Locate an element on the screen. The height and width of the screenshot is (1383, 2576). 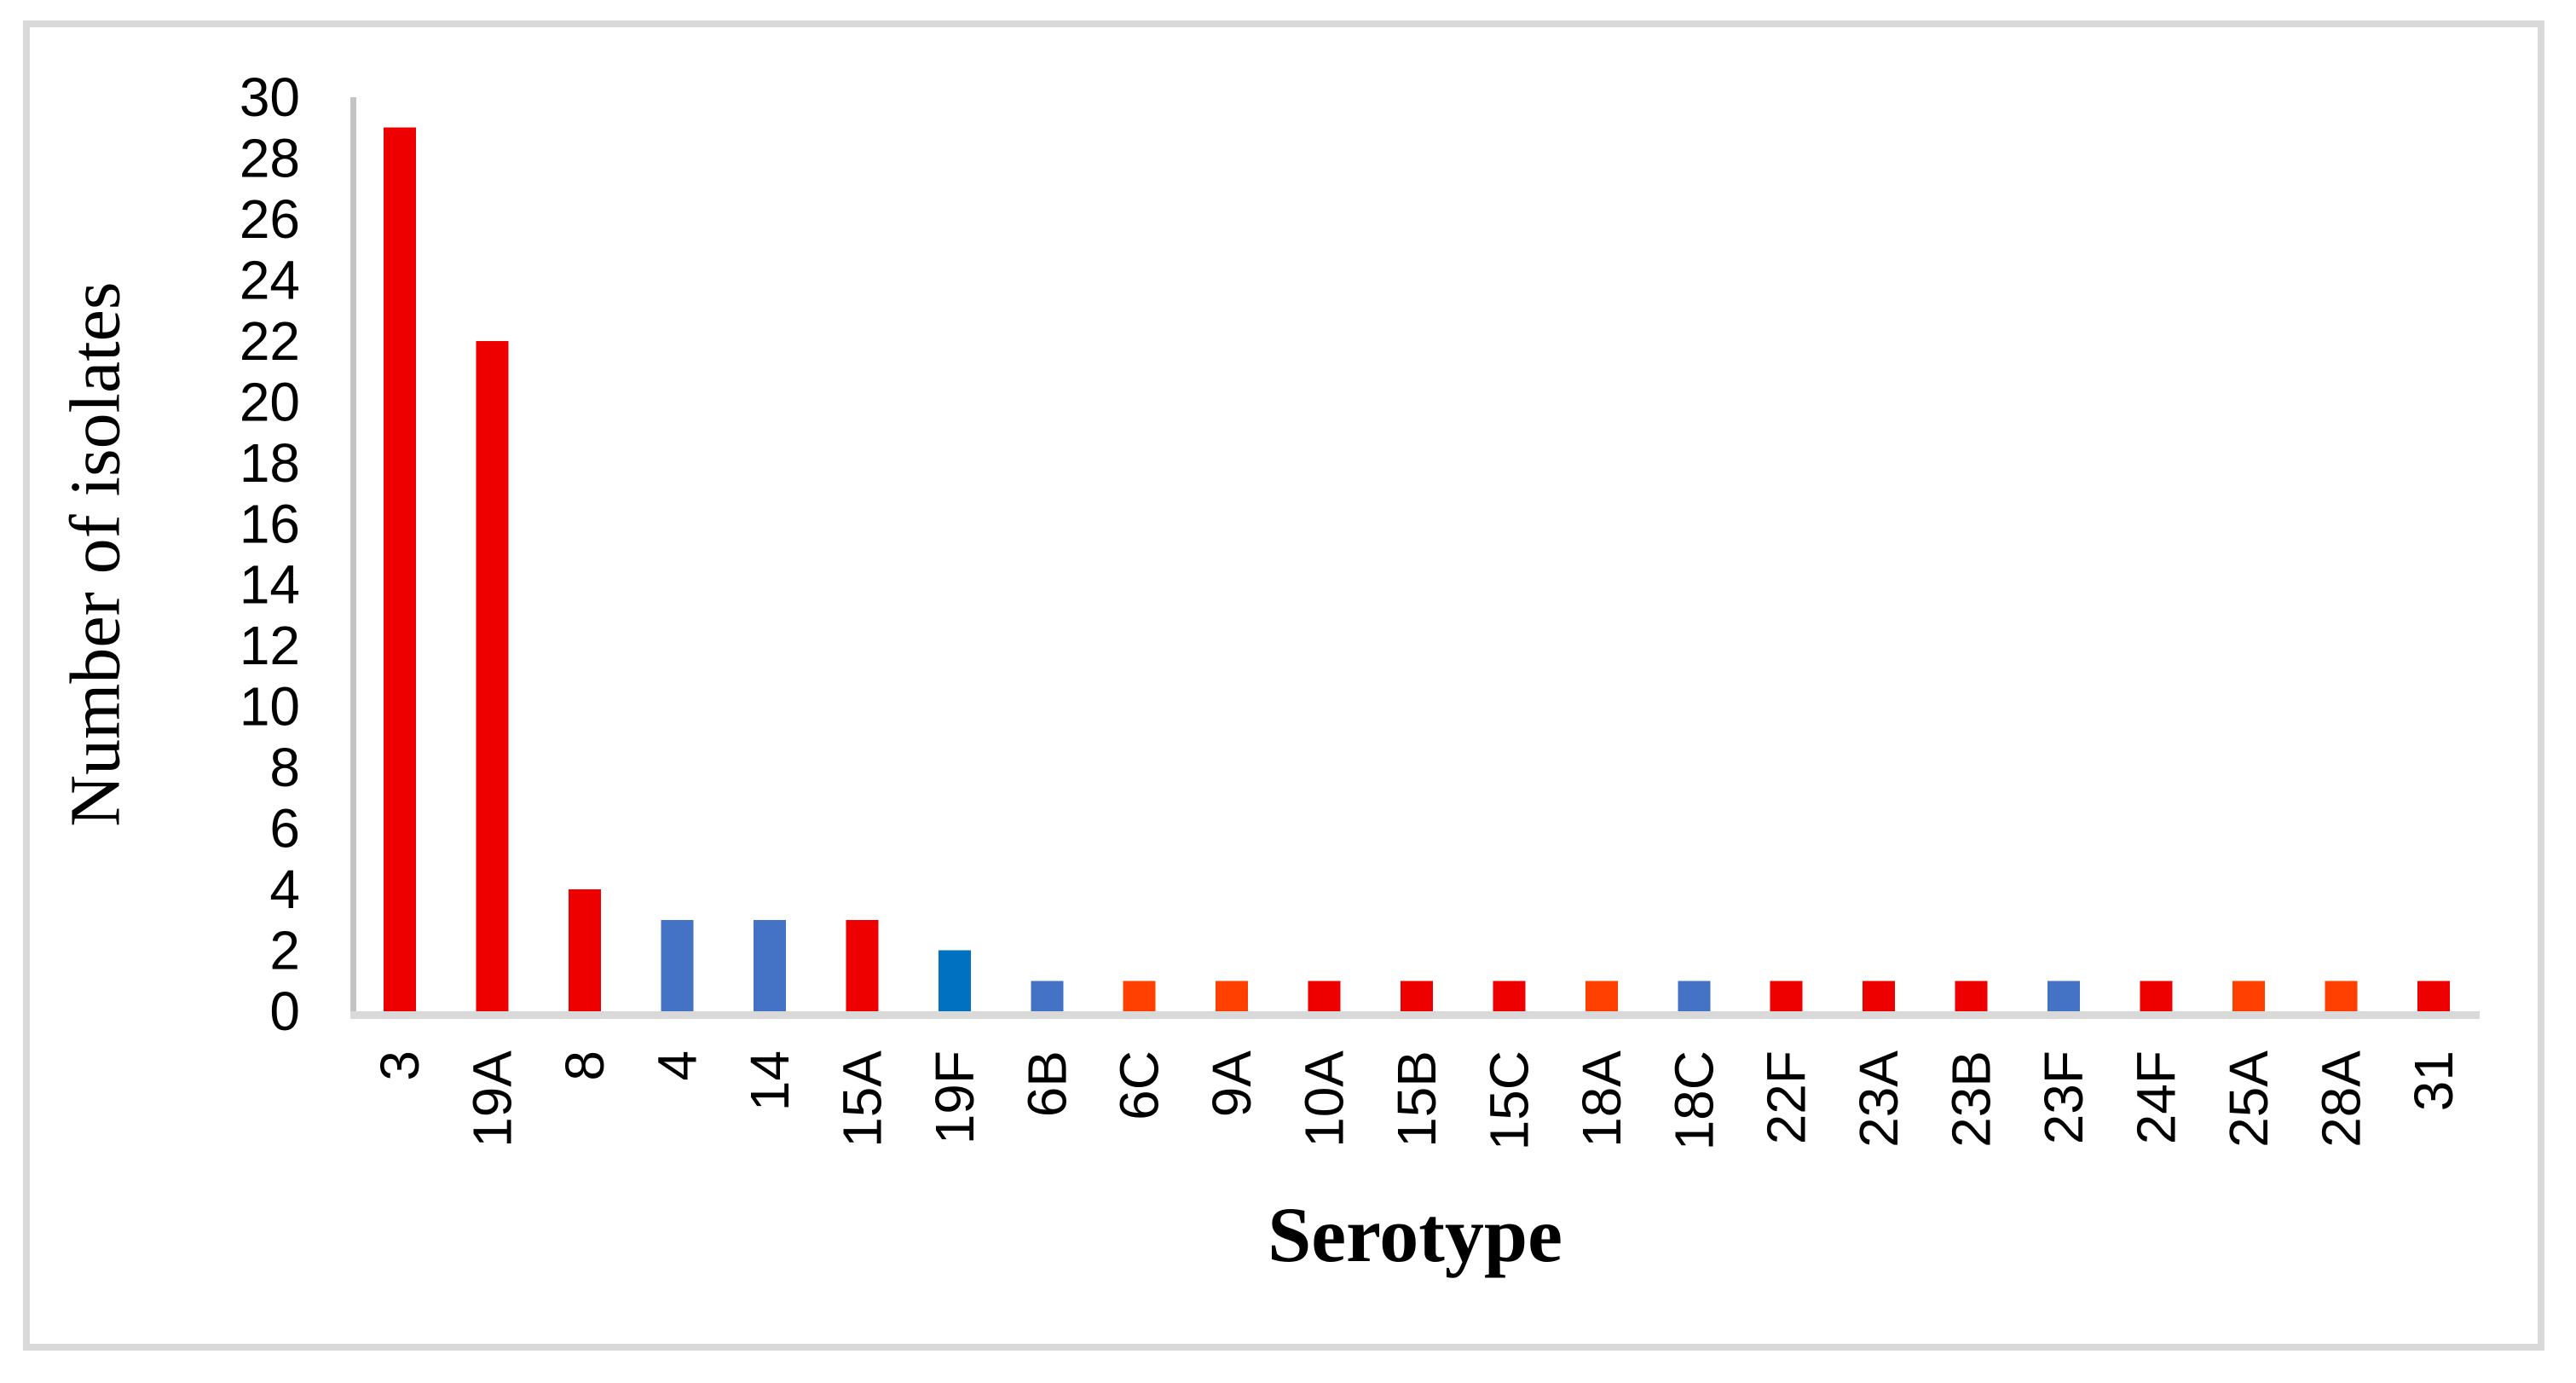
y-axis-title: Number of isolates is located at coordinates (95, 554).